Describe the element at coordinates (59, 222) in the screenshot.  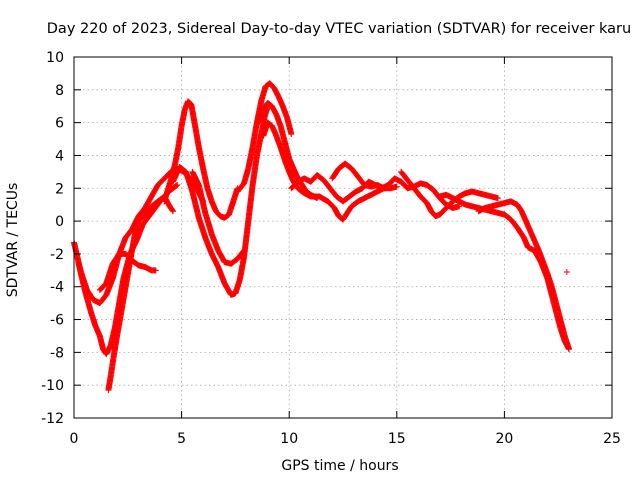
I see `y-tick-label: 0` at that location.